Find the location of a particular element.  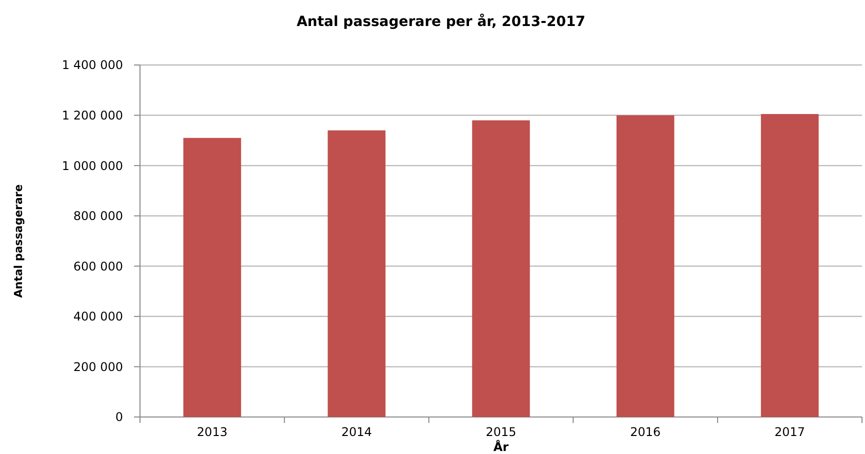

y-tick-label: 800 000 is located at coordinates (98, 216).